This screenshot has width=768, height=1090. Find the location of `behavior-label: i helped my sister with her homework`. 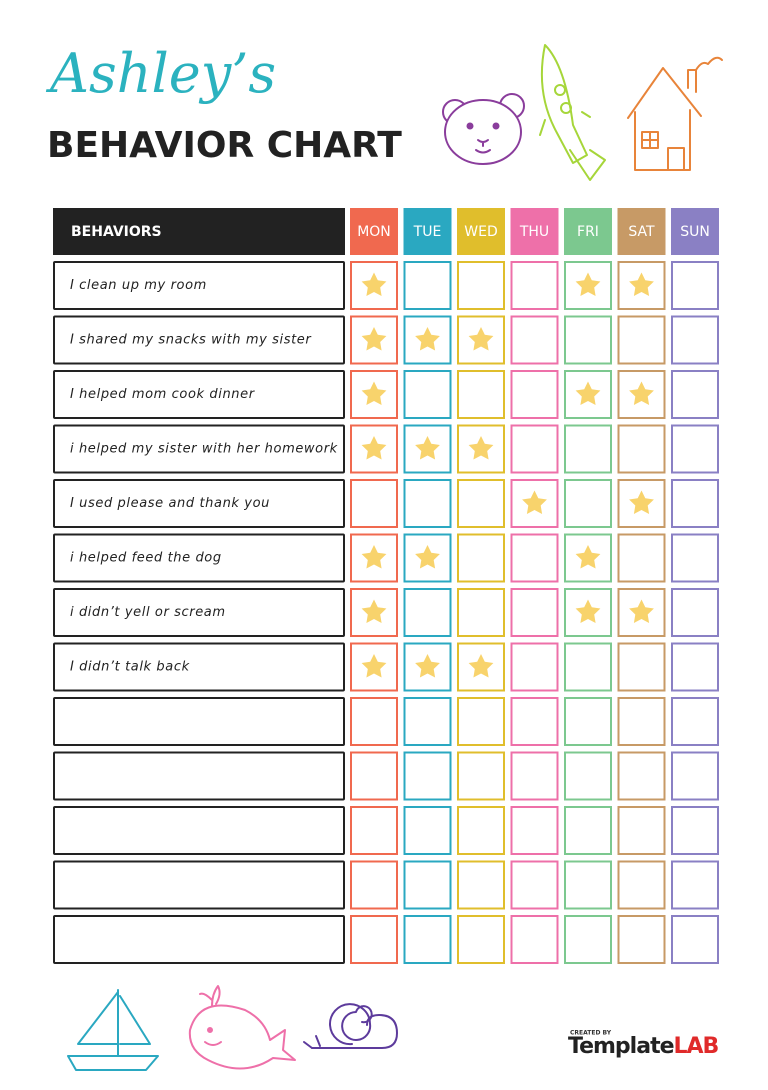

behavior-label: i helped my sister with her homework is located at coordinates (204, 449).